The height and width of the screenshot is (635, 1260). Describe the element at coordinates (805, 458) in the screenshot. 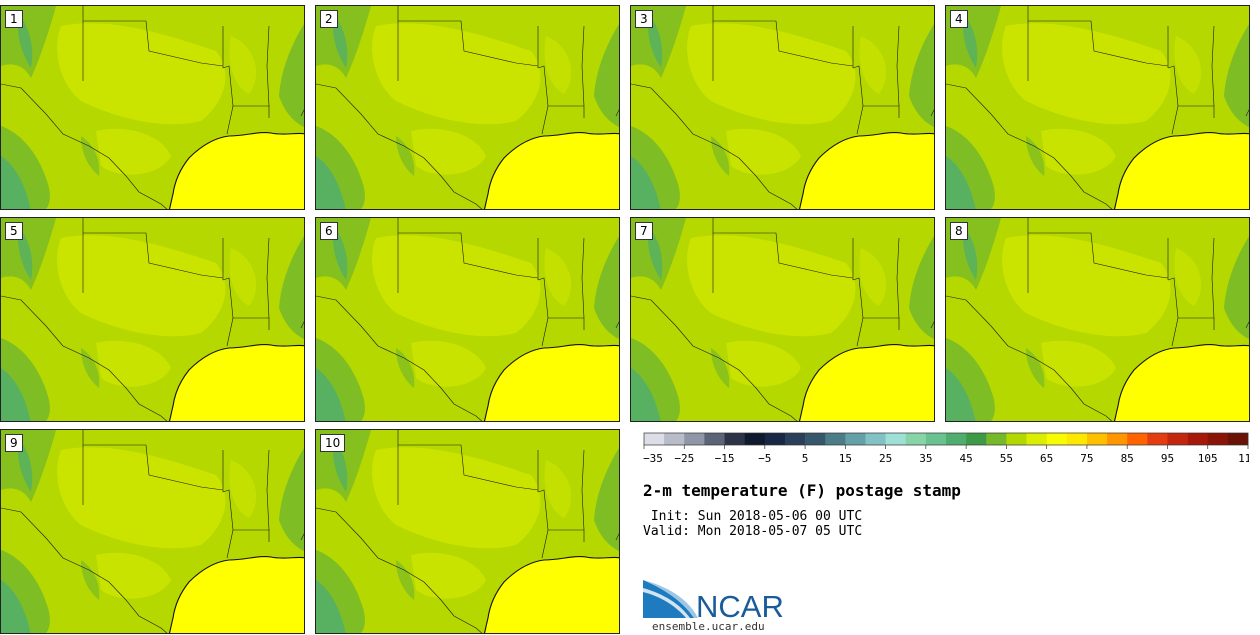

I see `colorbar-tick-label: 5` at that location.